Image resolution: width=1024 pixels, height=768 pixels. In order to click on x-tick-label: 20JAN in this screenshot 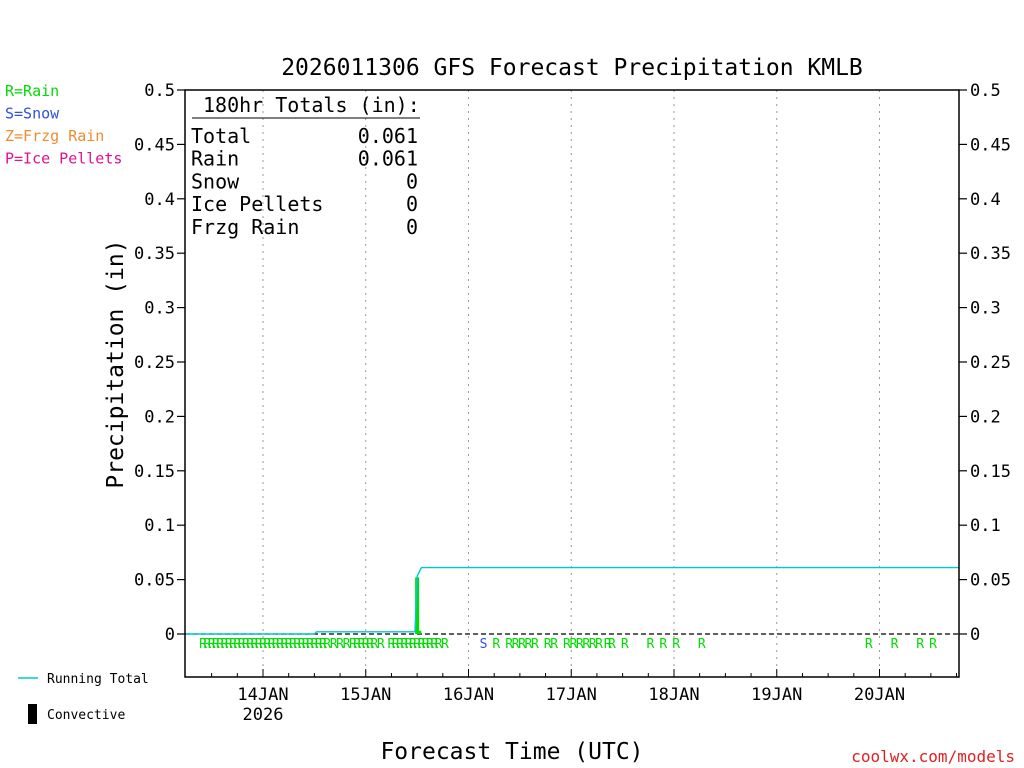, I will do `click(879, 695)`.